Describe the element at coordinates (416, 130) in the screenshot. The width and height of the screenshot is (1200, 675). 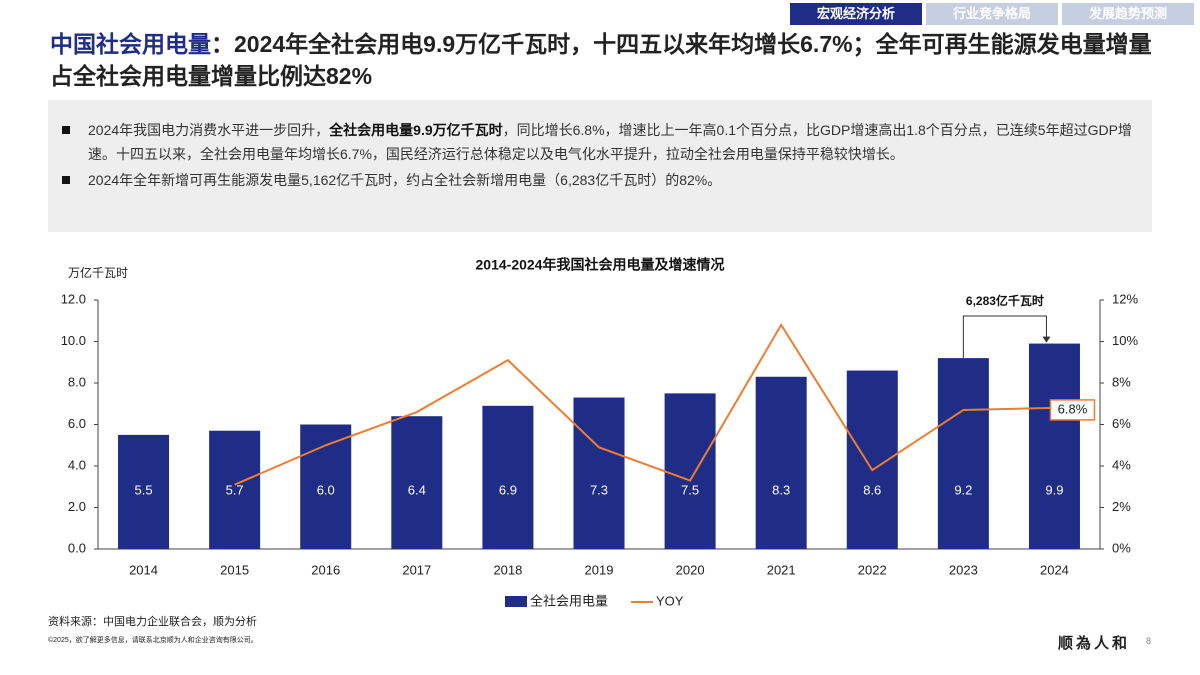
I see `bullet-text: 全社会用电量9.9万亿千瓦时` at that location.